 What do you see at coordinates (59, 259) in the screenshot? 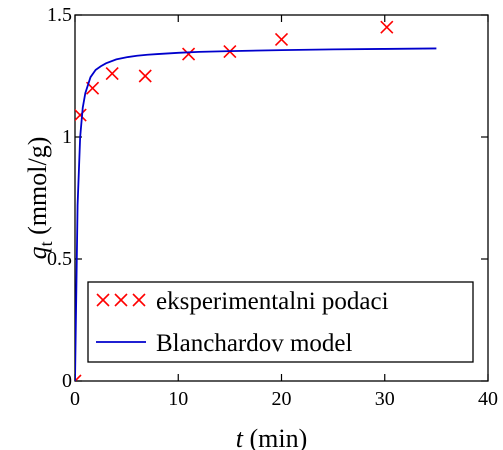
I see `y-tick-label: 0.5` at bounding box center [59, 259].